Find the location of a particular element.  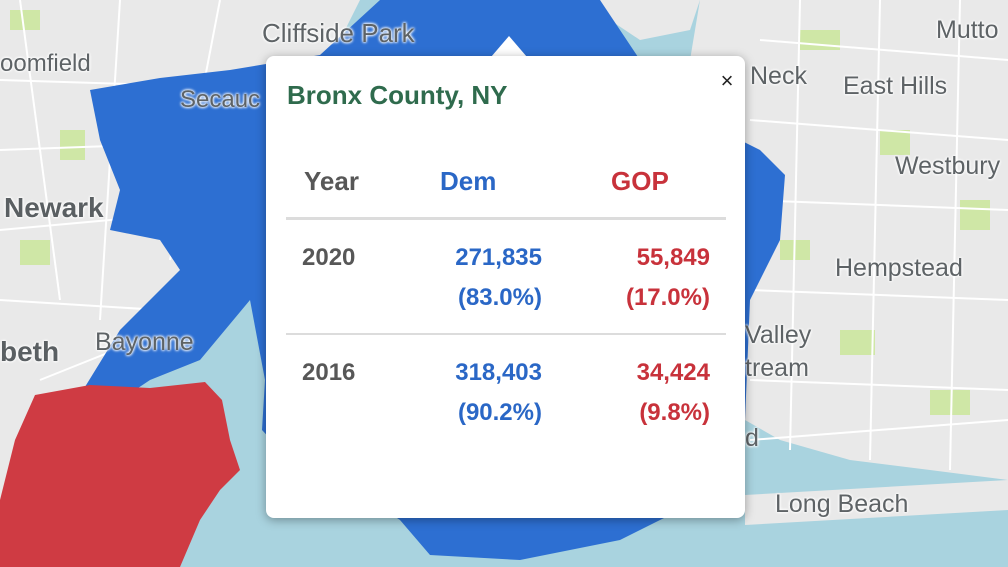

dem-percent: (83.0%) is located at coordinates (499, 297).